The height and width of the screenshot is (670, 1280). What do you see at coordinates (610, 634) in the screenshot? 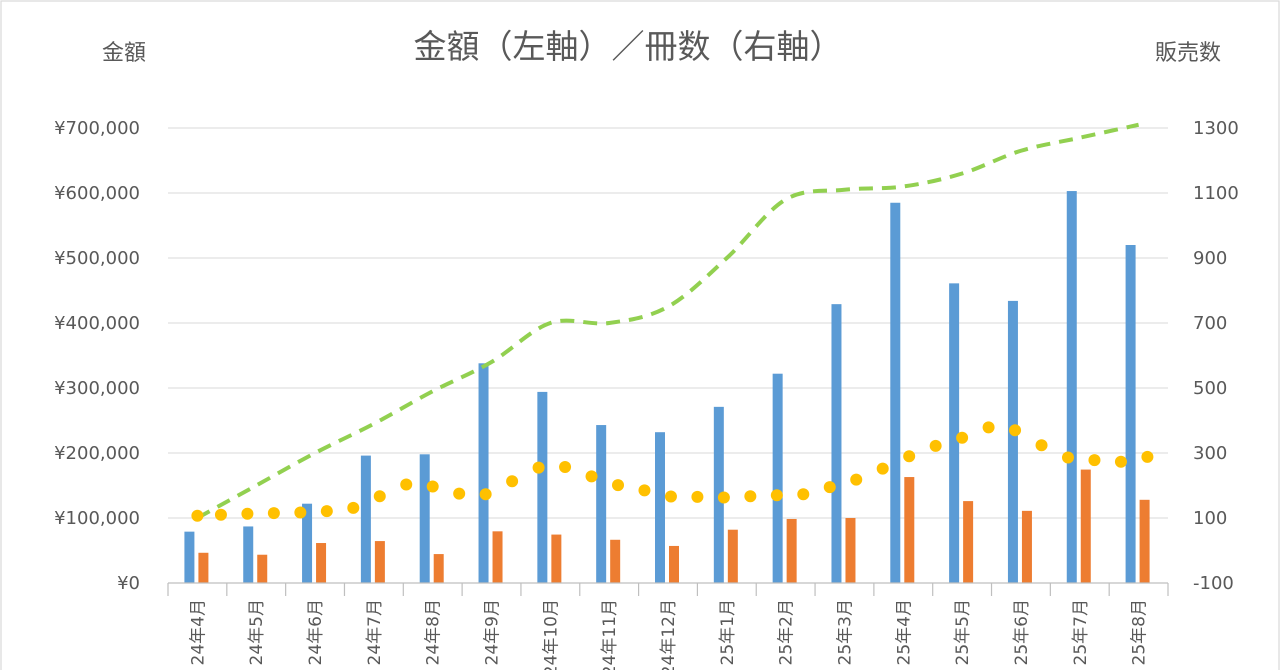
I see `x-tick-label: 24年11月` at bounding box center [610, 634].